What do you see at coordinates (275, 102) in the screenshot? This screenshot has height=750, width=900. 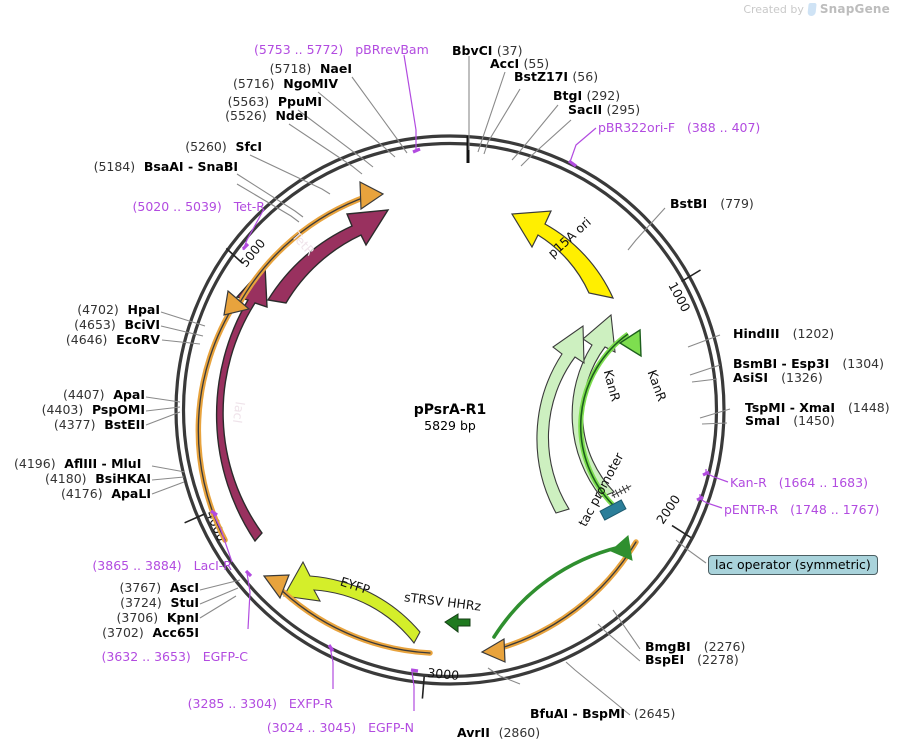 I see `label-ppumi: (5563) PpuMI` at bounding box center [275, 102].